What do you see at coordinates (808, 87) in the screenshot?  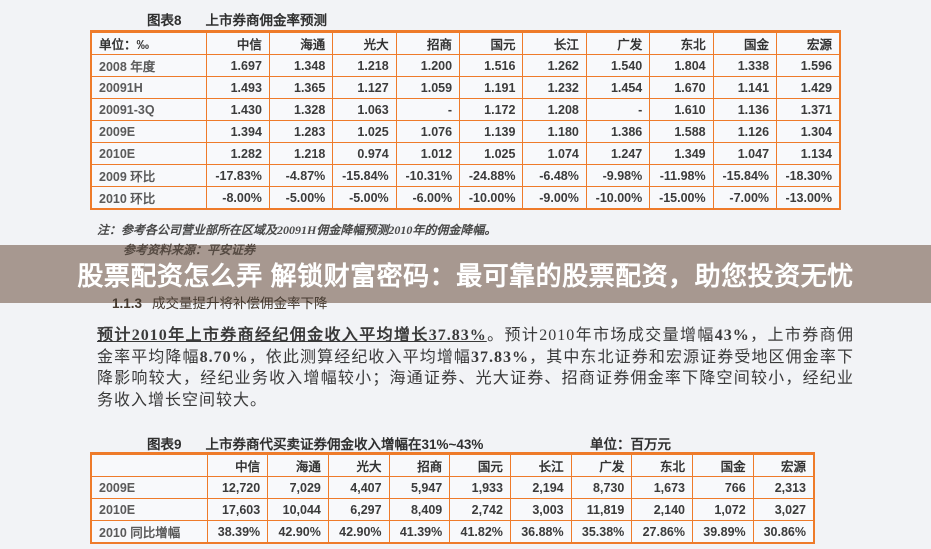 I see `data-cell: 1.429` at bounding box center [808, 87].